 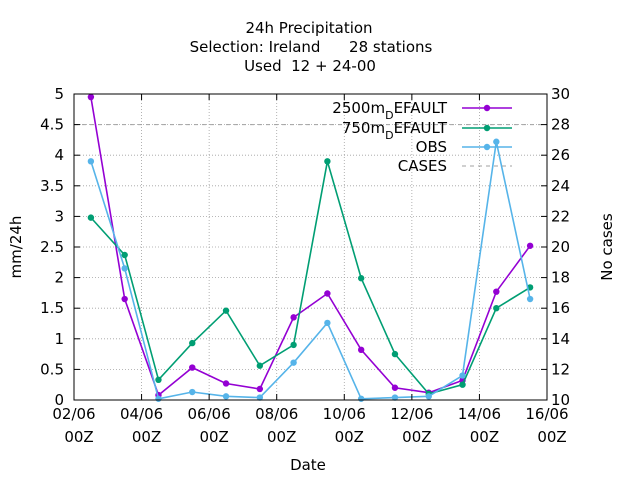 What do you see at coordinates (73, 414) in the screenshot?
I see `x-tick-label: 02/06` at bounding box center [73, 414].